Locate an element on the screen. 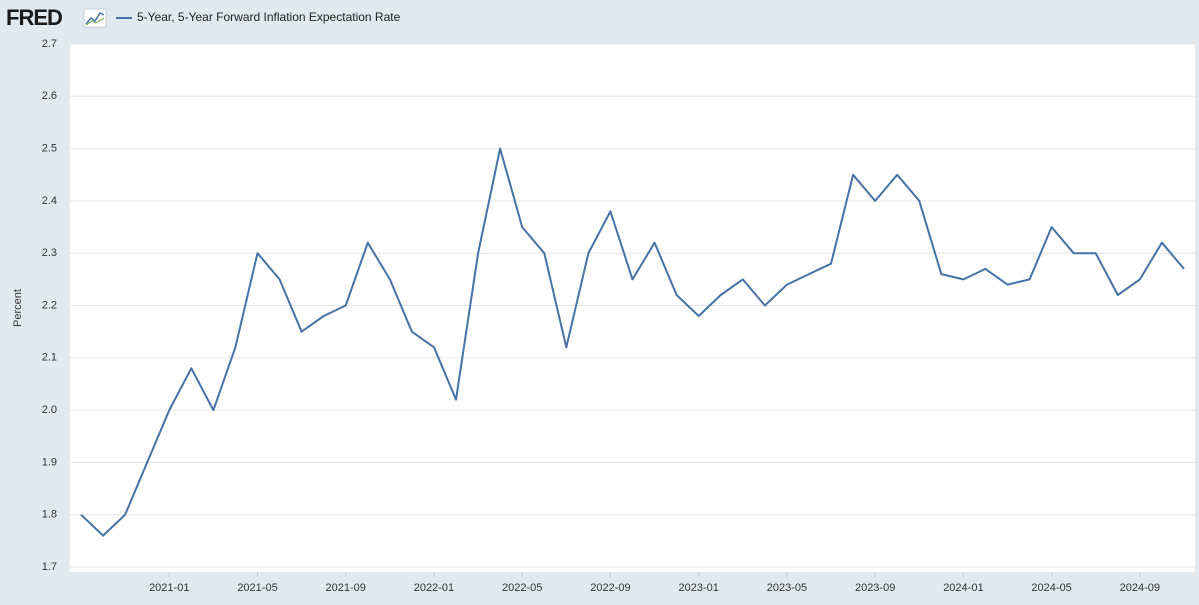 The image size is (1199, 605). logo-icon is located at coordinates (95, 18).